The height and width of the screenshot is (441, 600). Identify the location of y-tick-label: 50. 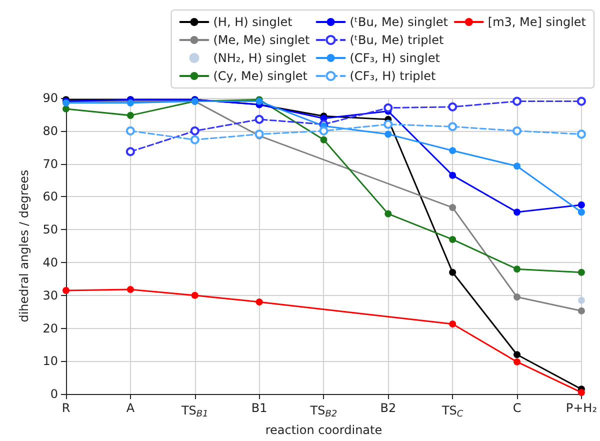
(50, 229).